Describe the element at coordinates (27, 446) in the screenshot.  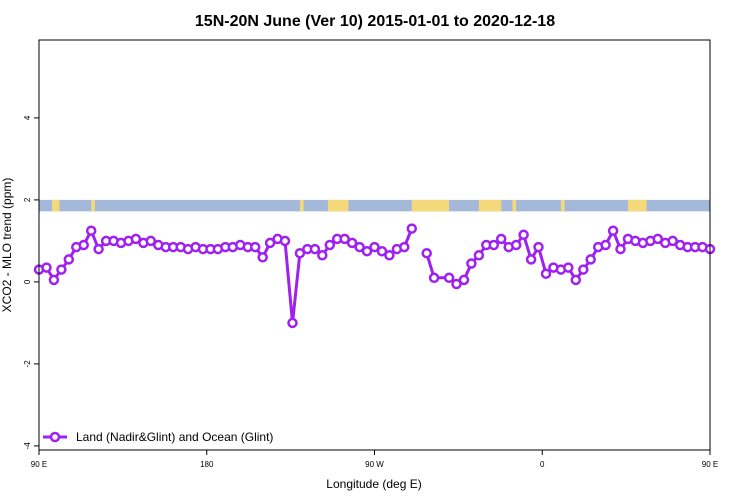
I see `y-tick-label: -4` at that location.